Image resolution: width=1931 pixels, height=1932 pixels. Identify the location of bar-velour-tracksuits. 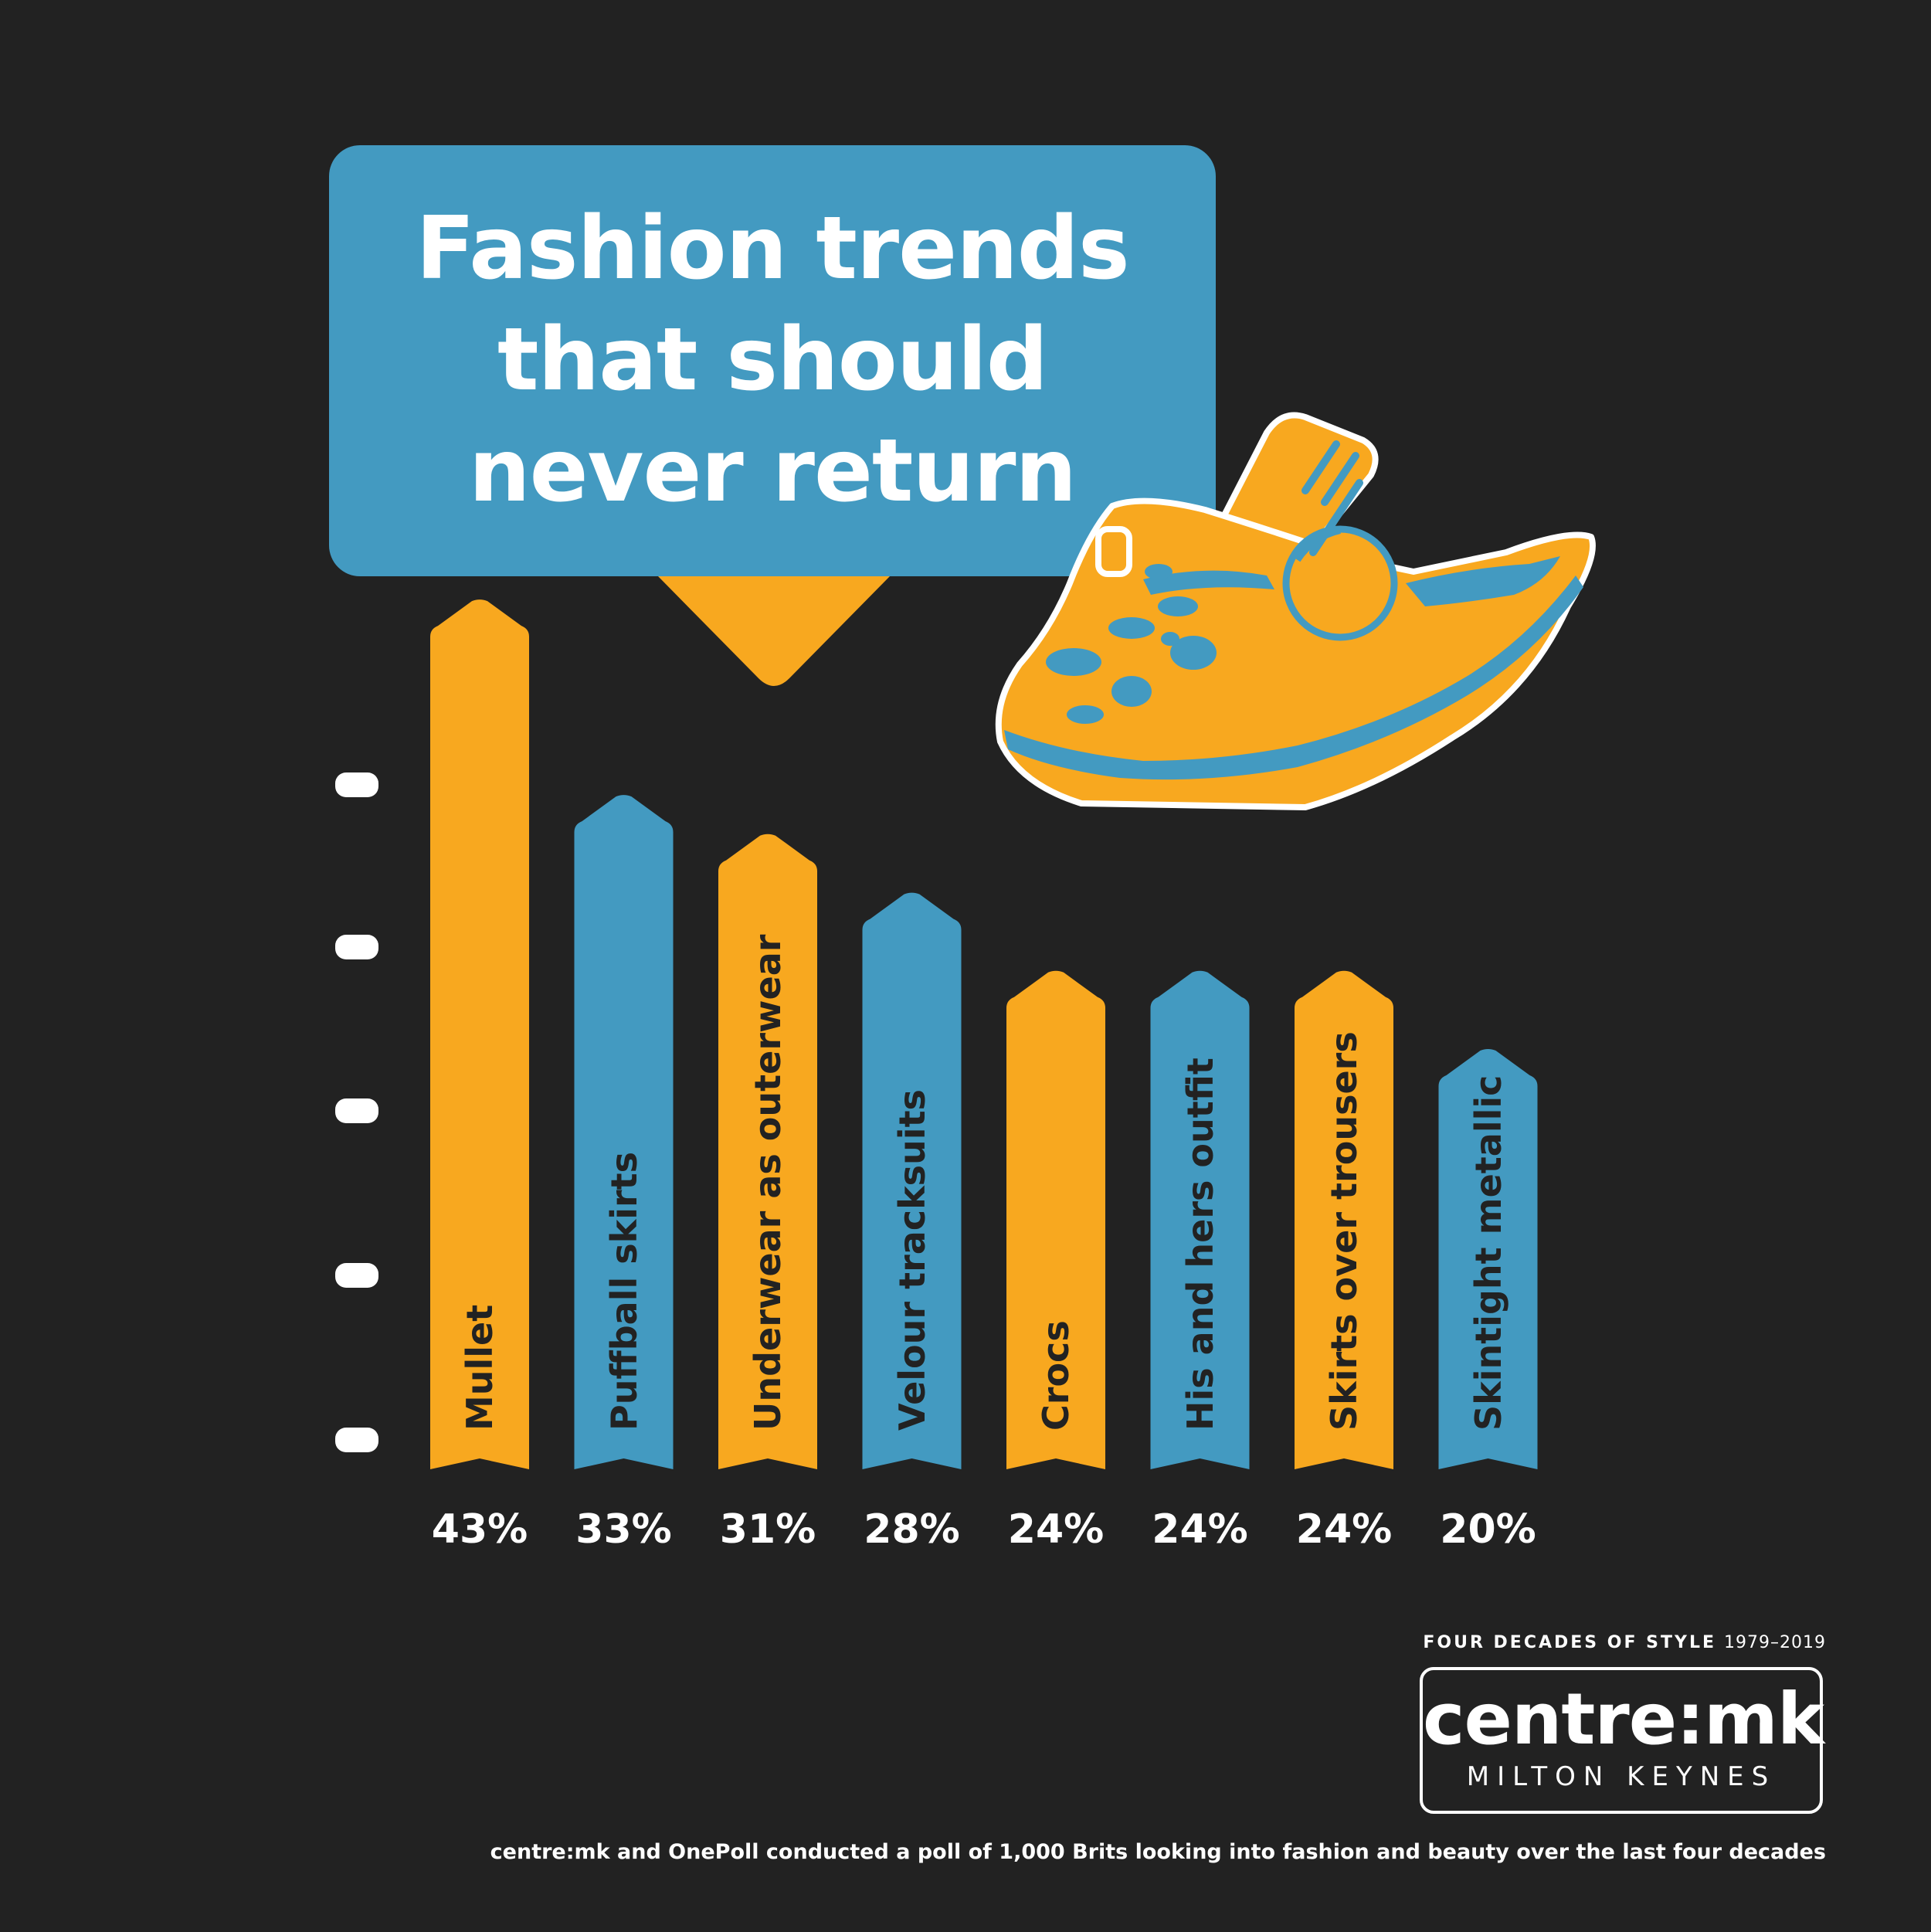
(912, 1180).